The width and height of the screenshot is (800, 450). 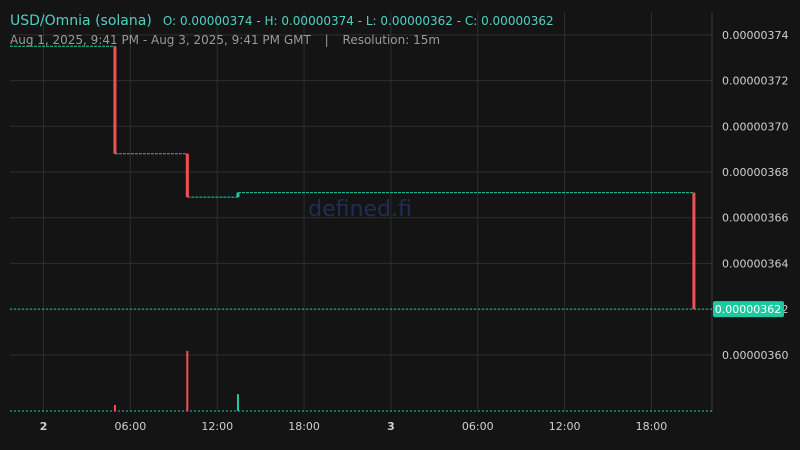 I want to click on pair-title: USD/Omnia (solana), so click(x=81, y=21).